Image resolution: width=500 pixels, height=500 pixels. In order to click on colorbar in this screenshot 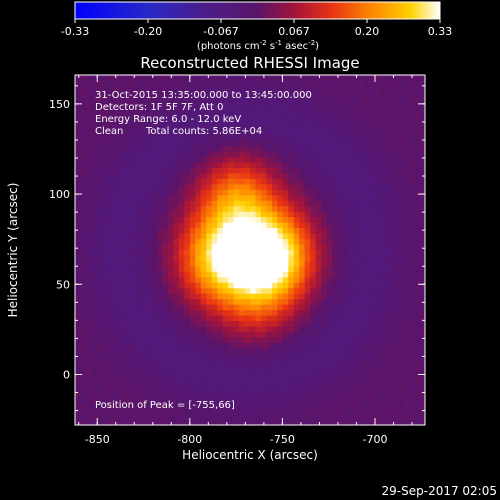, I will do `click(257, 10)`.